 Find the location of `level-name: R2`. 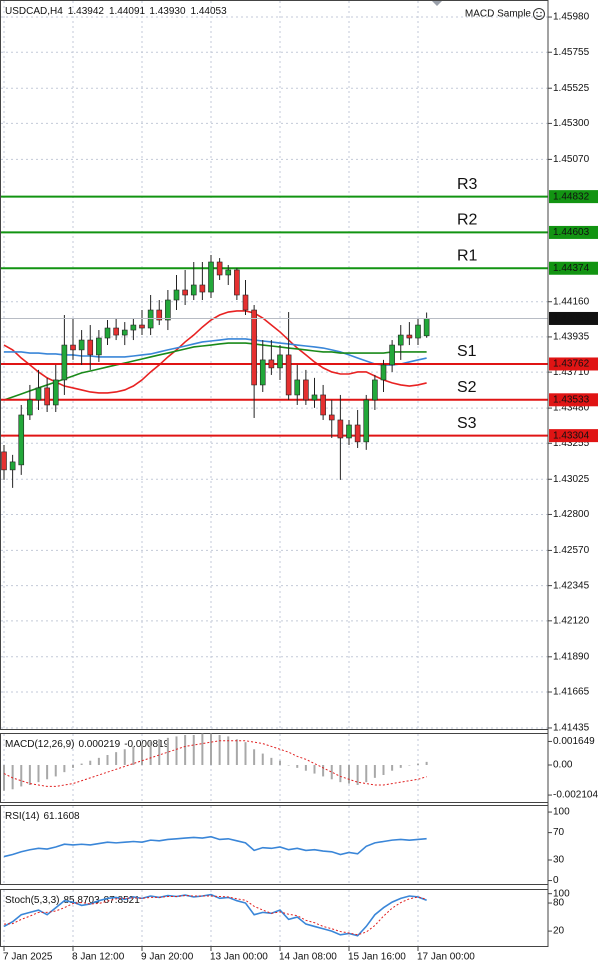

level-name: R2 is located at coordinates (467, 220).